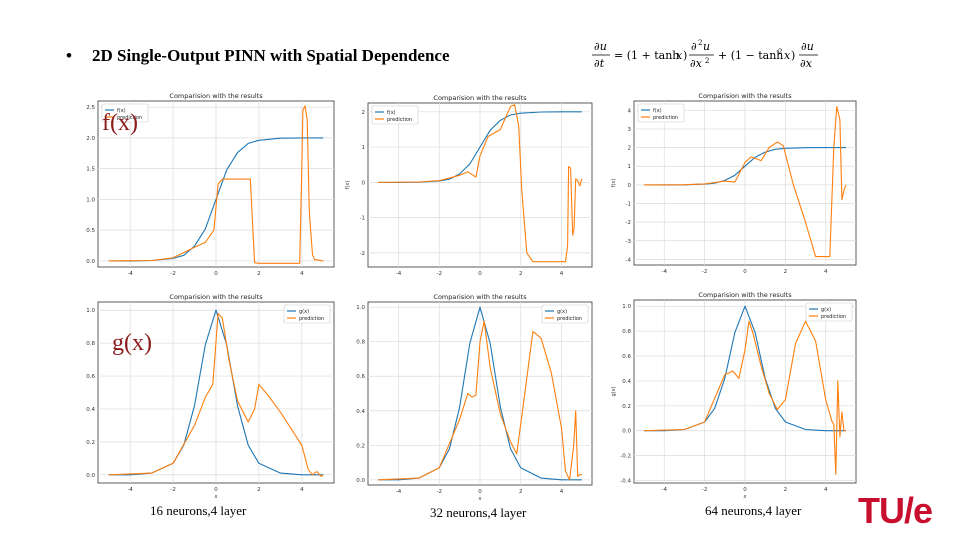 The width and height of the screenshot is (960, 540). What do you see at coordinates (198, 510) in the screenshot?
I see `caption-16-neurons: 16 neurons,4 layer` at bounding box center [198, 510].